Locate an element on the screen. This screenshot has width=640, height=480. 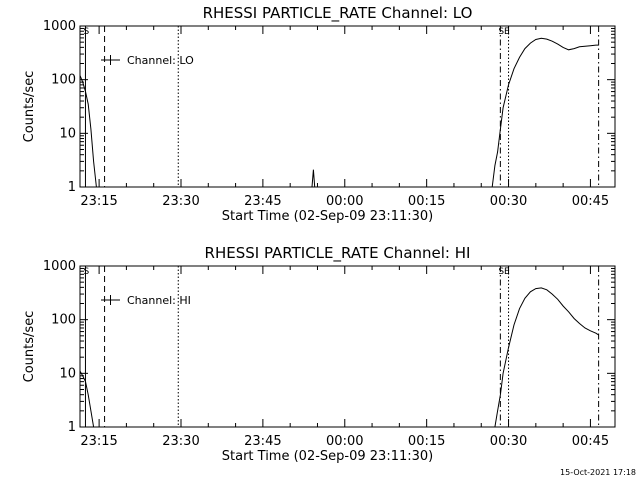
chart-title: RHESSI PARTICLE_RATE Channel: LO is located at coordinates (338, 13).